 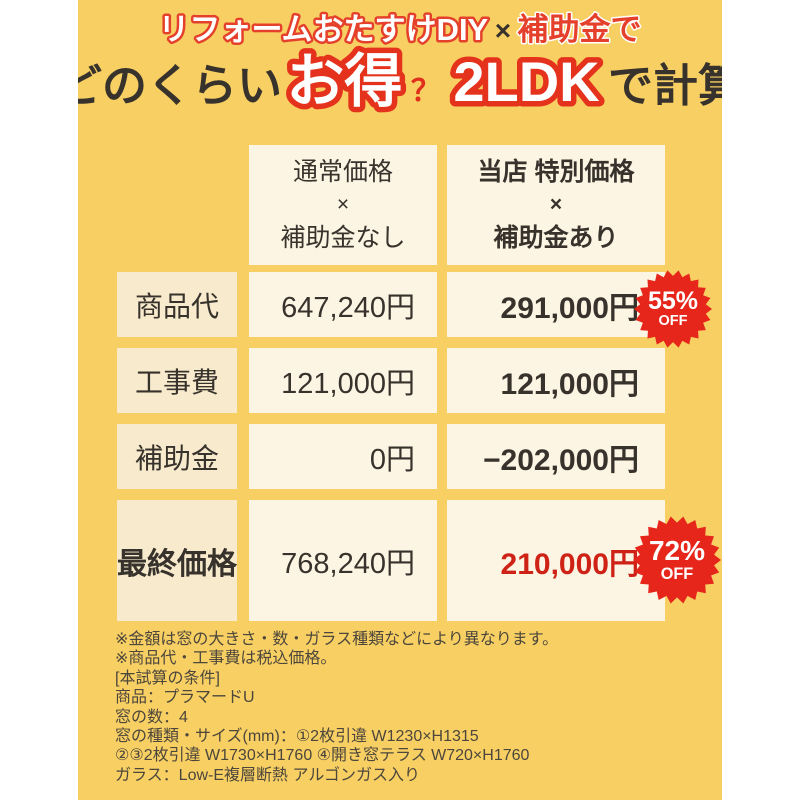 What do you see at coordinates (556, 380) in the screenshot?
I see `construction-cost-special: 121,000円` at bounding box center [556, 380].